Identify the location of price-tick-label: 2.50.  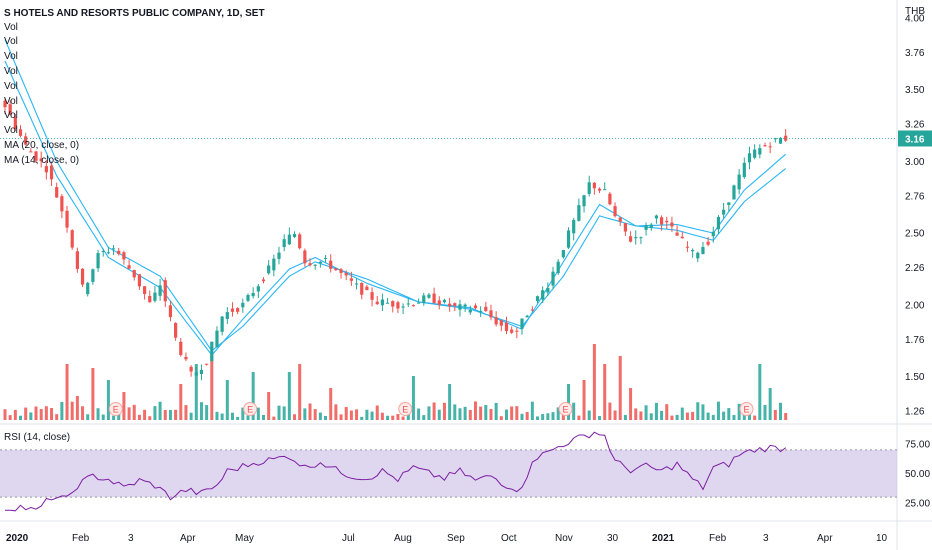
(915, 234).